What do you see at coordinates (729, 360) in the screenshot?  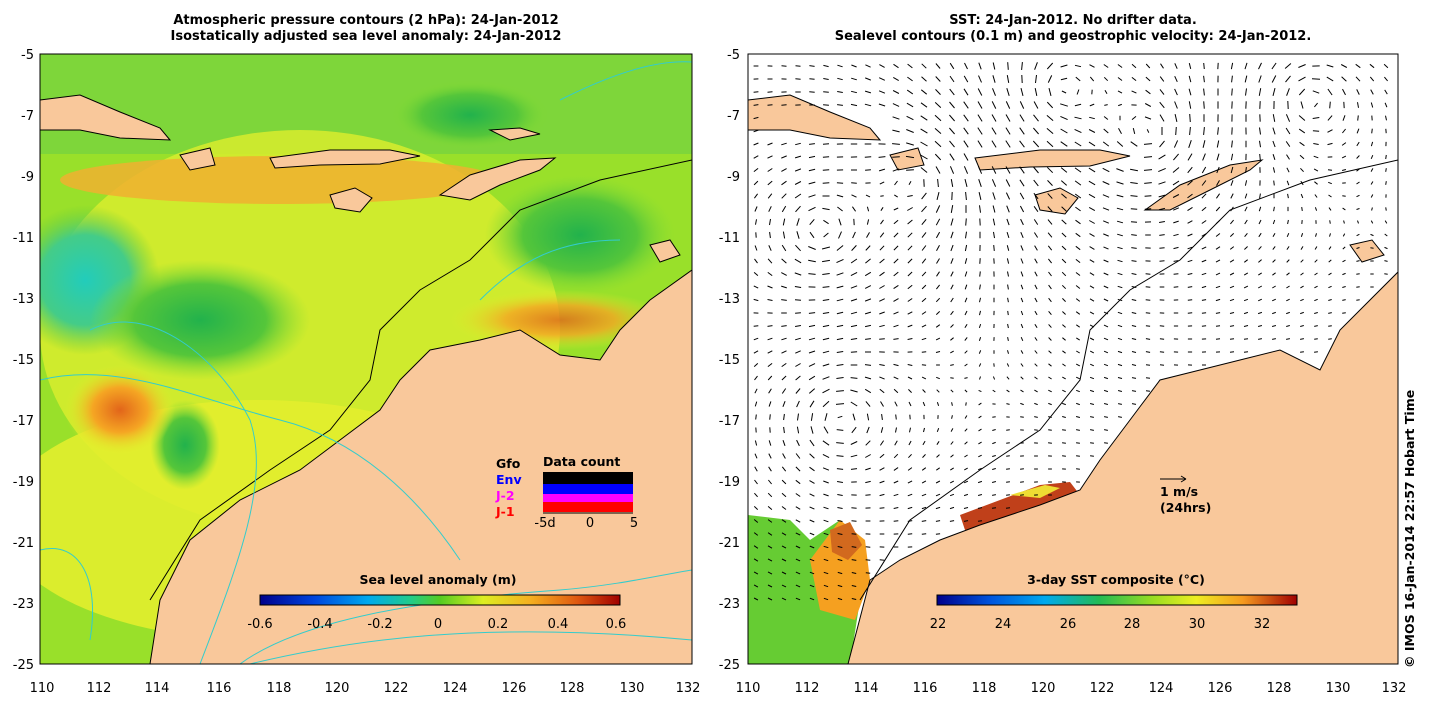 I see `y-tick-label: -15` at bounding box center [729, 360].